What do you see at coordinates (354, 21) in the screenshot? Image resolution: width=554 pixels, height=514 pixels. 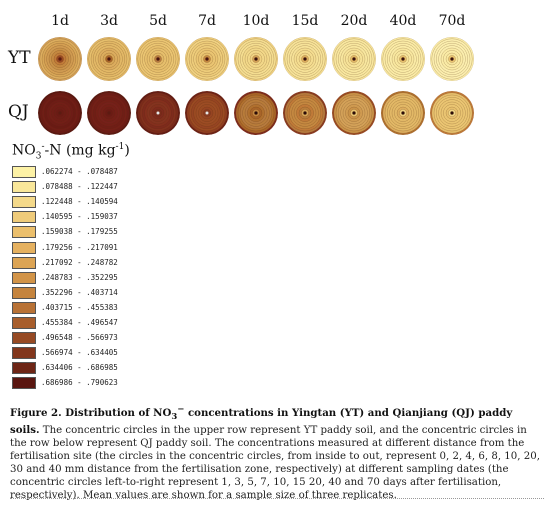 I see `day-label: 20d` at bounding box center [354, 21].